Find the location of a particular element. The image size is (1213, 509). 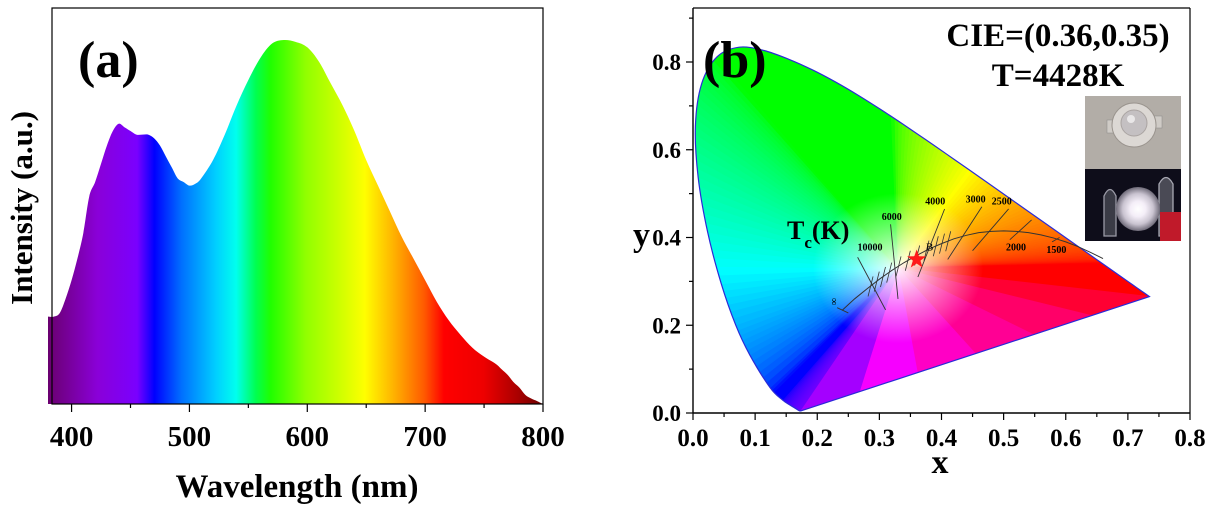

y-tick-label-b: 0.6 is located at coordinates (666, 150).